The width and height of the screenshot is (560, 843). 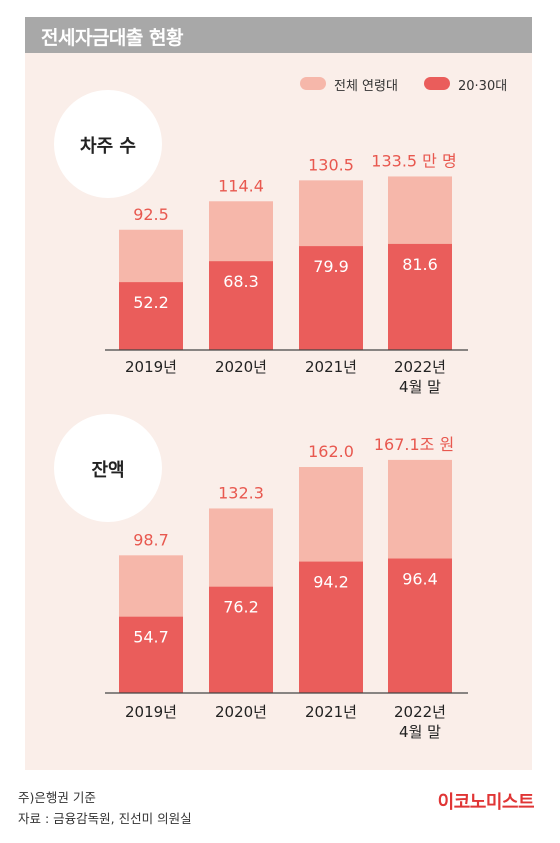 I want to click on chart2-tick-label-1: 2019년, so click(x=151, y=712).